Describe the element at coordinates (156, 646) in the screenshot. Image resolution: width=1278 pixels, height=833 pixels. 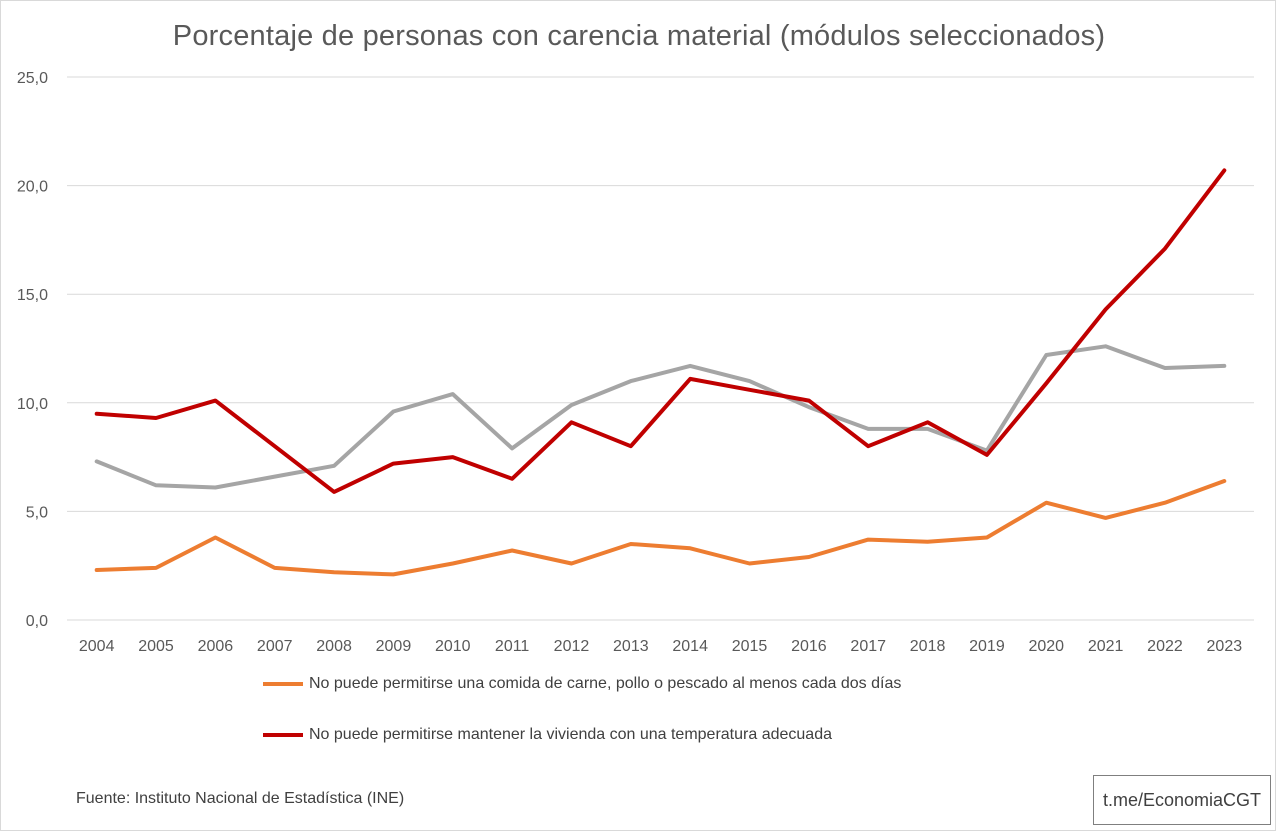
I see `x-tick-label: 2005` at that location.